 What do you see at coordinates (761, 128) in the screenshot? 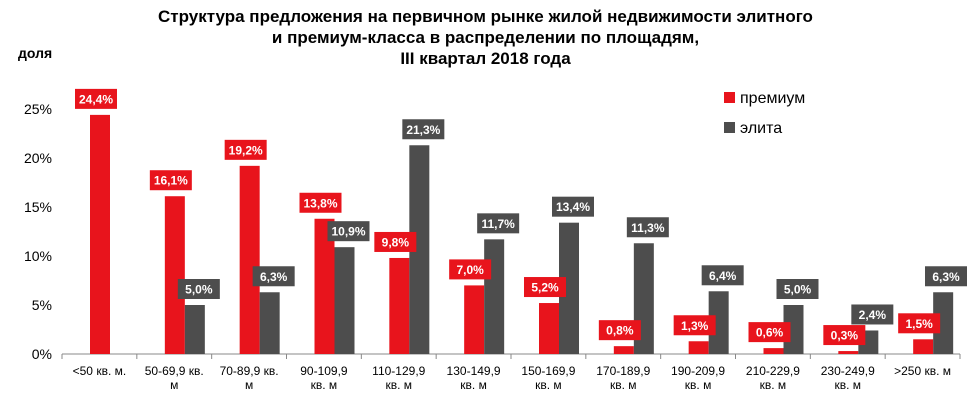
I see `legend-label-elite: элита` at bounding box center [761, 128].